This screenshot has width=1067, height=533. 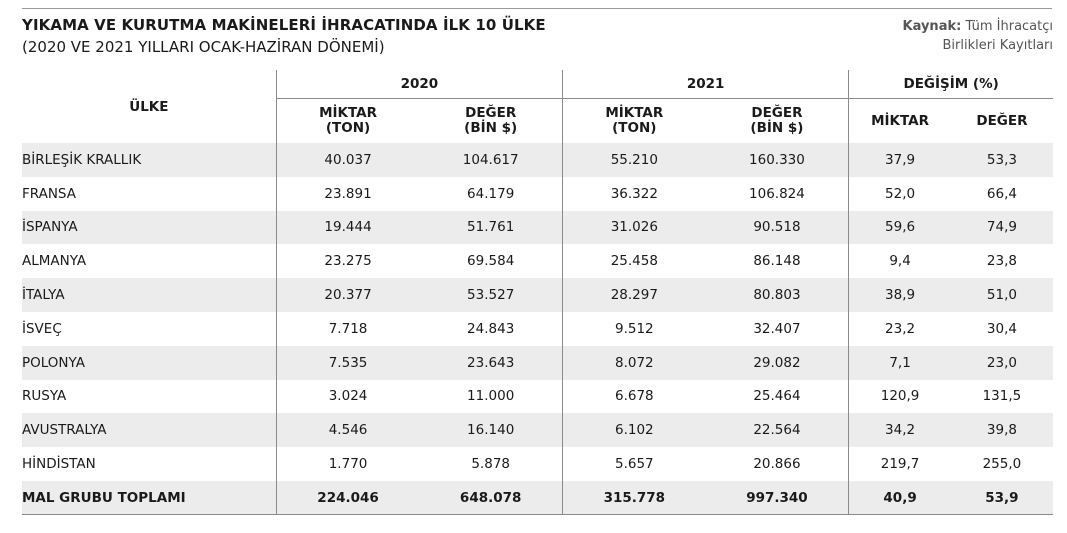 I want to click on cell-quantity-2020: 40.037, so click(x=347, y=160).